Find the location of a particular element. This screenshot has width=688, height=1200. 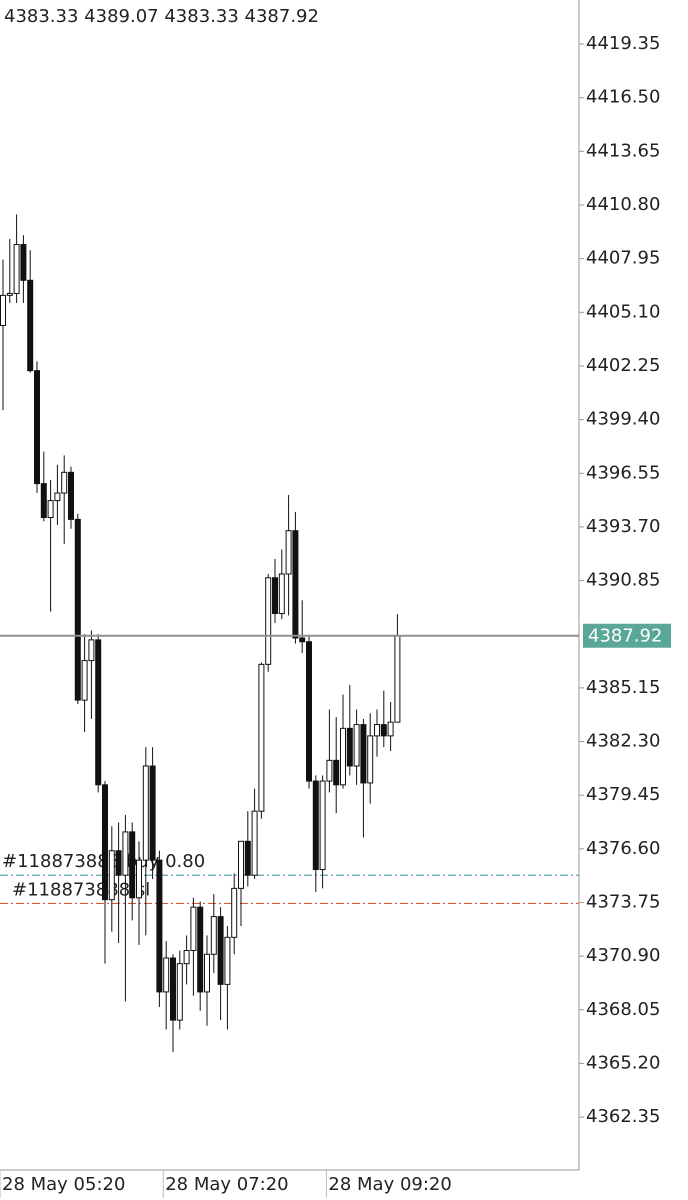

y-tick-label: 4373.75 is located at coordinates (623, 901).